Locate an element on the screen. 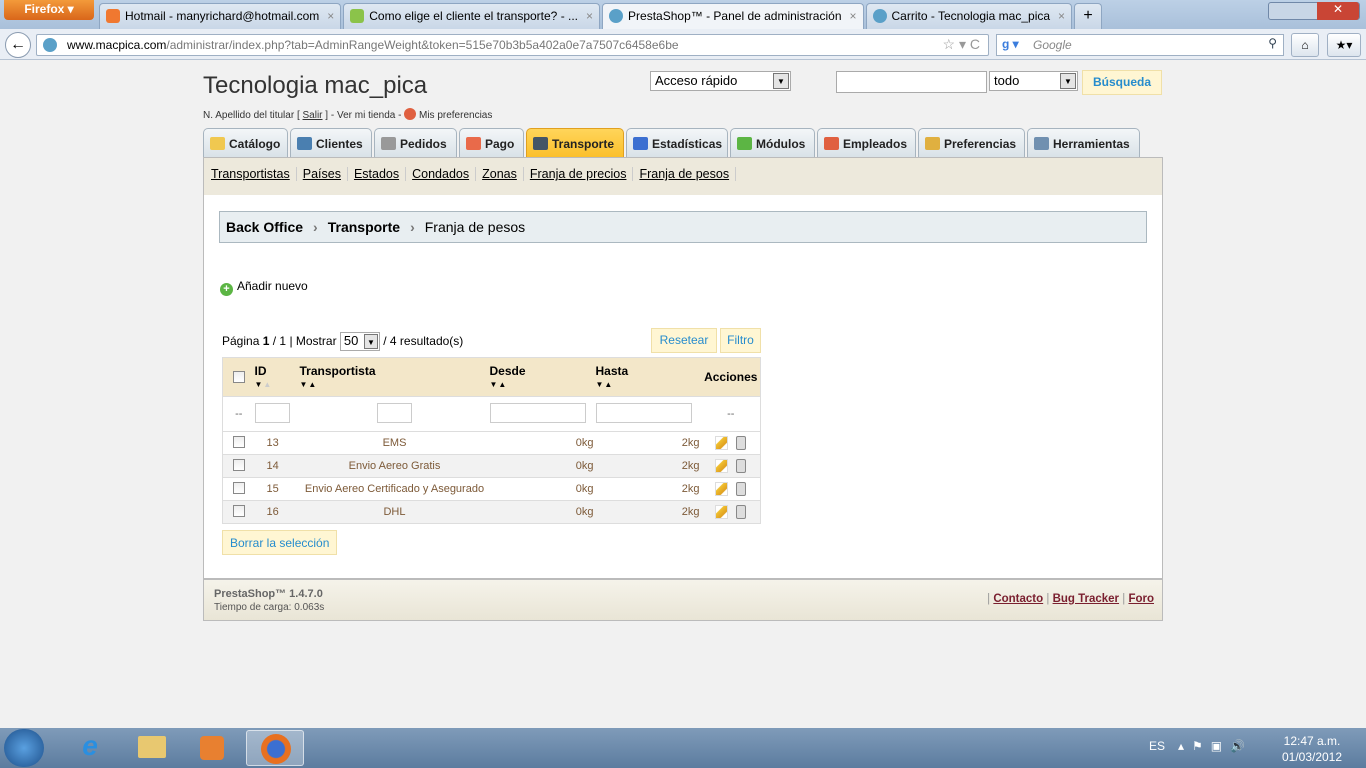 This screenshot has width=1366, height=768. tab-modulos: Módulos is located at coordinates (772, 143).